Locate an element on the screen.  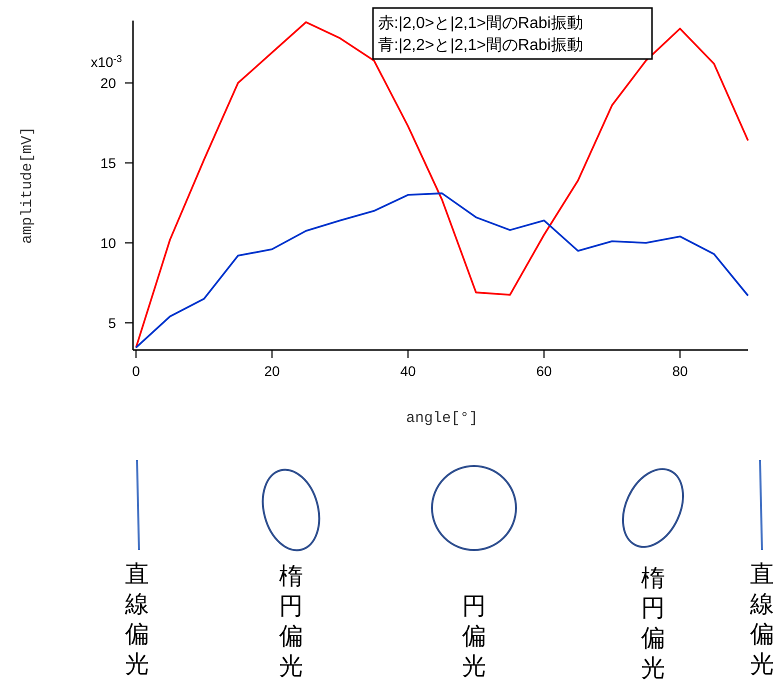
x-tick-label: 0 is located at coordinates (136, 371).